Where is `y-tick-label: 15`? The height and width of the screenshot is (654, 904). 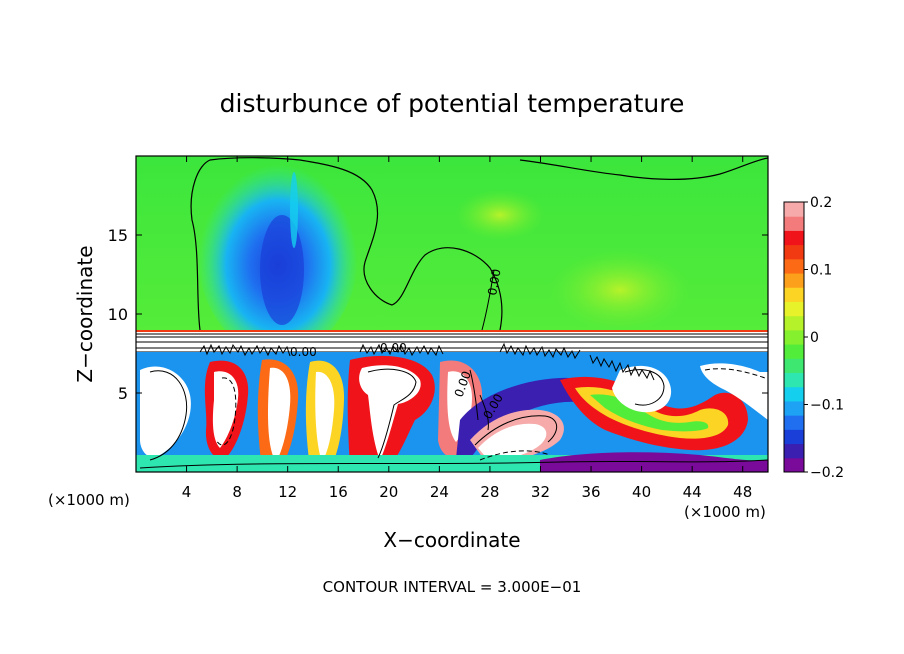
y-tick-label: 15 is located at coordinates (118, 235).